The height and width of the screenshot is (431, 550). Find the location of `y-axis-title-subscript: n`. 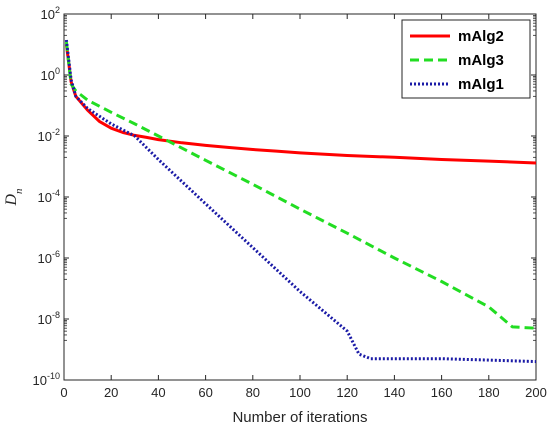

y-axis-title-subscript: n is located at coordinates (19, 191).